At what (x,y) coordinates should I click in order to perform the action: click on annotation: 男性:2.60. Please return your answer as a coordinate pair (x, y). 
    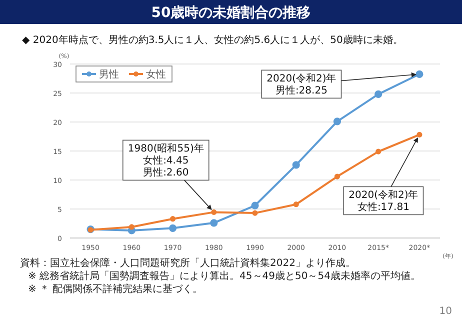
    Looking at the image, I should click on (166, 172).